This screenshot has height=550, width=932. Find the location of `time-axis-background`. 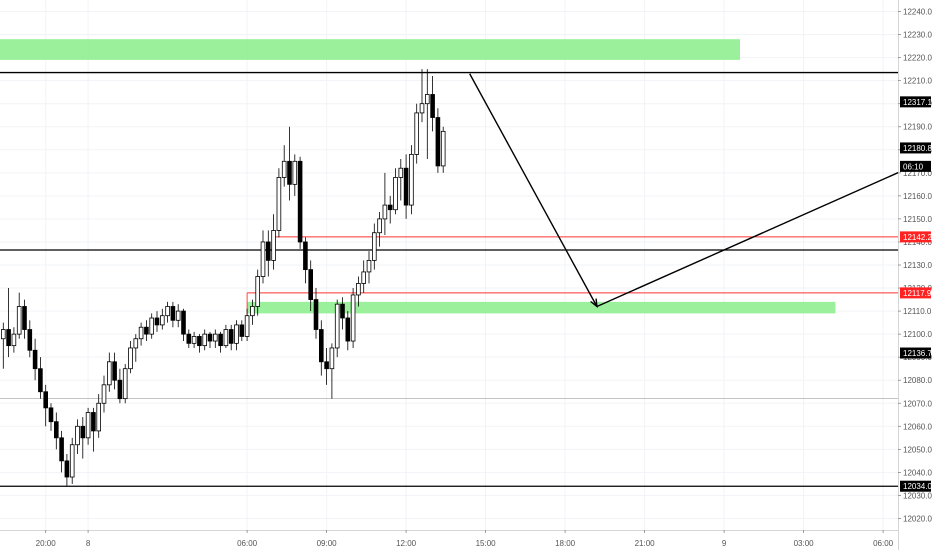

time-axis-background is located at coordinates (449, 540).